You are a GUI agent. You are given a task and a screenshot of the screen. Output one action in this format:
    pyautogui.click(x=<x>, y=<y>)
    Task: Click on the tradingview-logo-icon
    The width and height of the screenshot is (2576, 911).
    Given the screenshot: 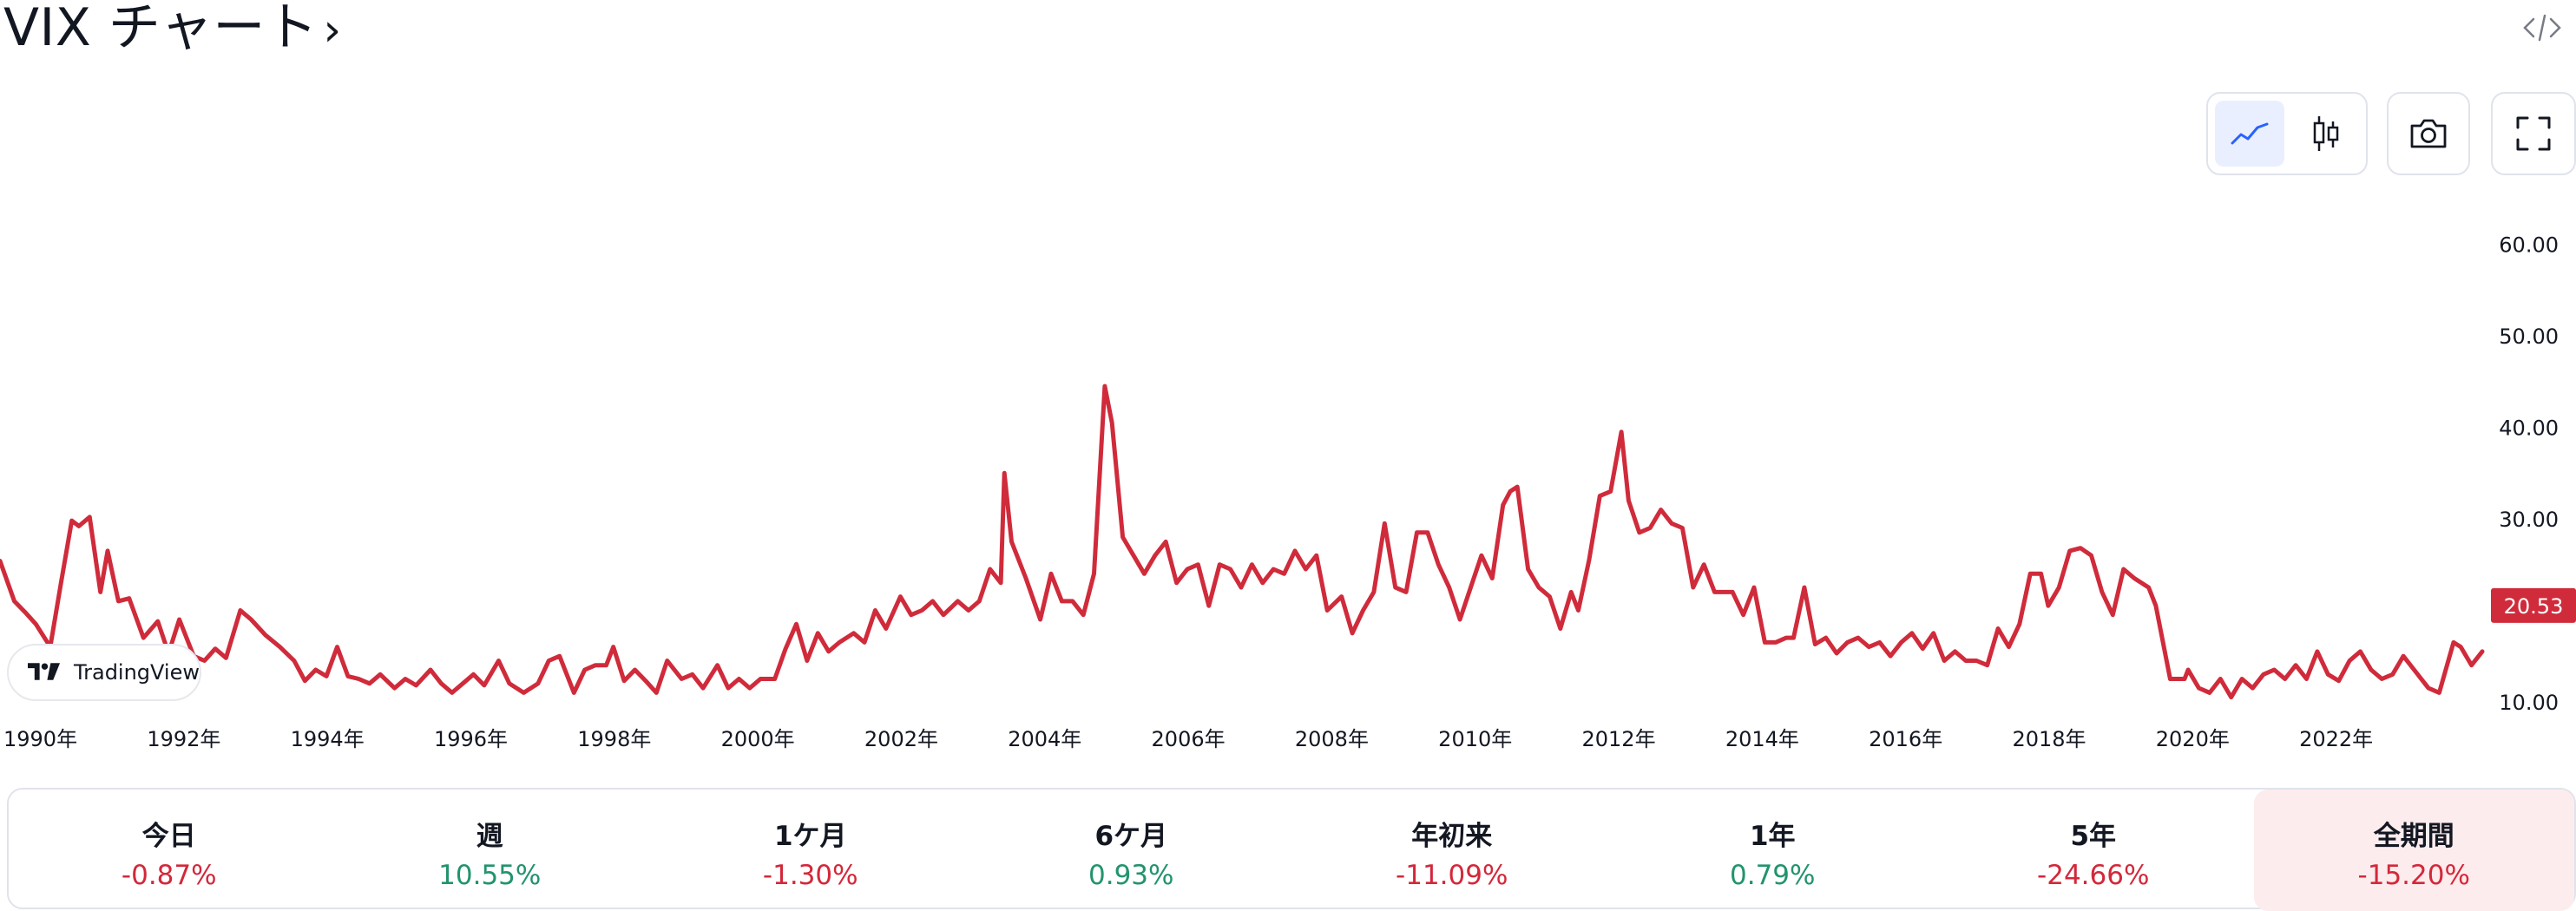 What is the action you would take?
    pyautogui.click(x=44, y=671)
    